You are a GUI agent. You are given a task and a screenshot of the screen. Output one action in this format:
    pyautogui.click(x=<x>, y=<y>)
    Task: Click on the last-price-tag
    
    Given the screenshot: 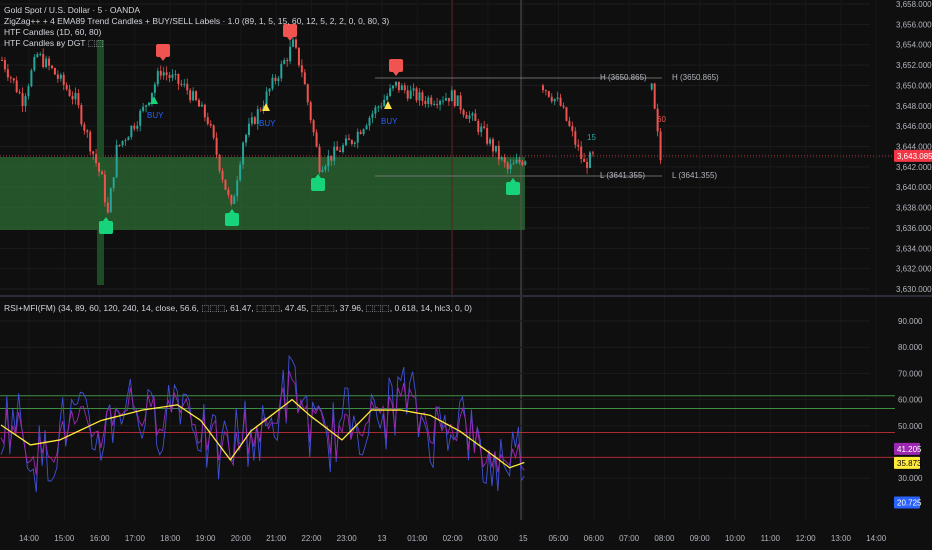 What is the action you would take?
    pyautogui.click(x=913, y=155)
    